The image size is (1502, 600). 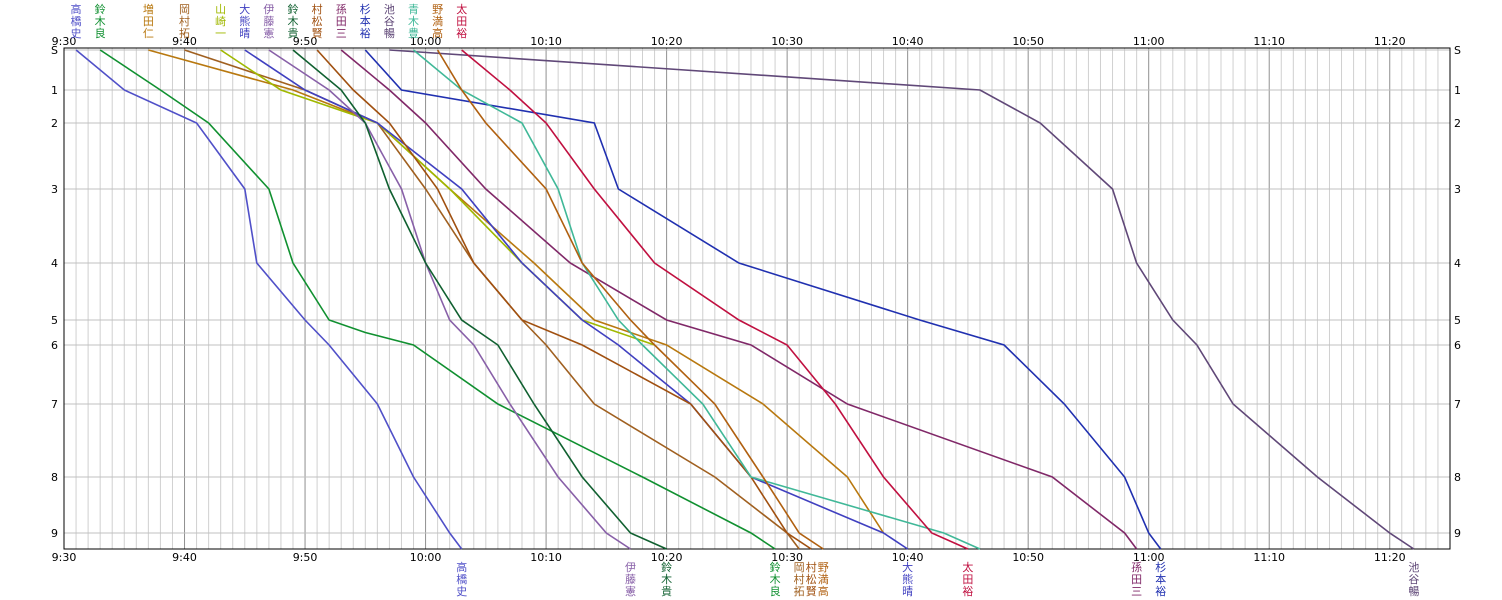 What do you see at coordinates (220, 21) in the screenshot?
I see `series-top-label: 山崎一` at bounding box center [220, 21].